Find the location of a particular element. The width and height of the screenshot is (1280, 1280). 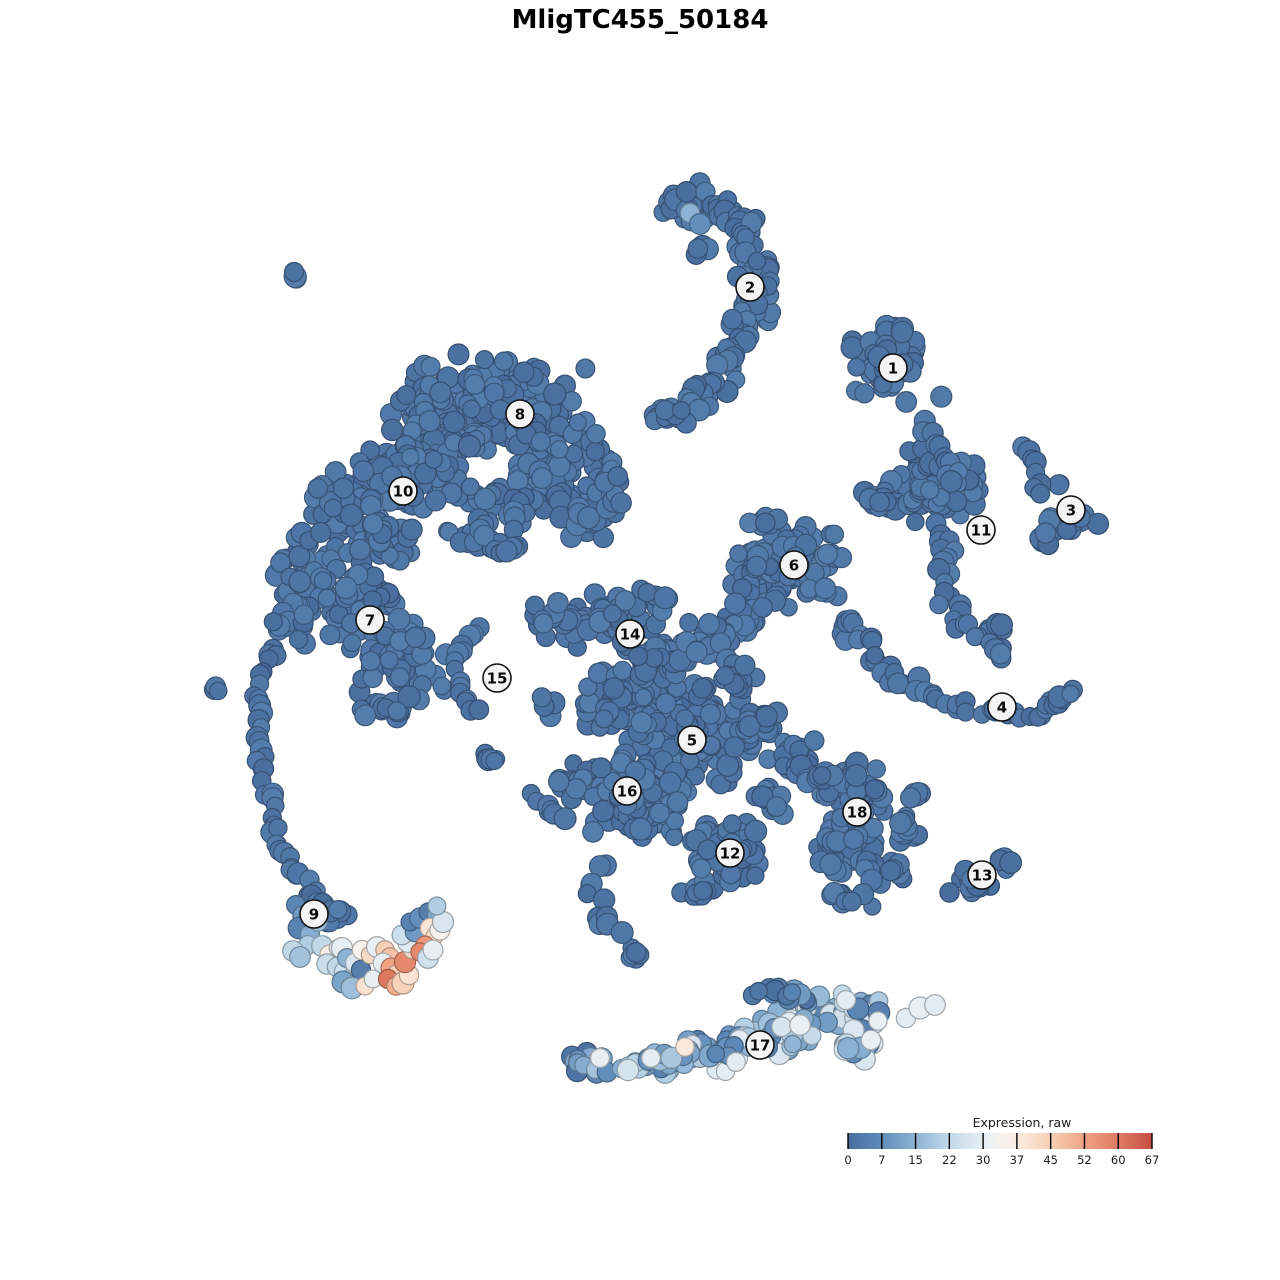

legend-tick-label: 52 is located at coordinates (1084, 1160).